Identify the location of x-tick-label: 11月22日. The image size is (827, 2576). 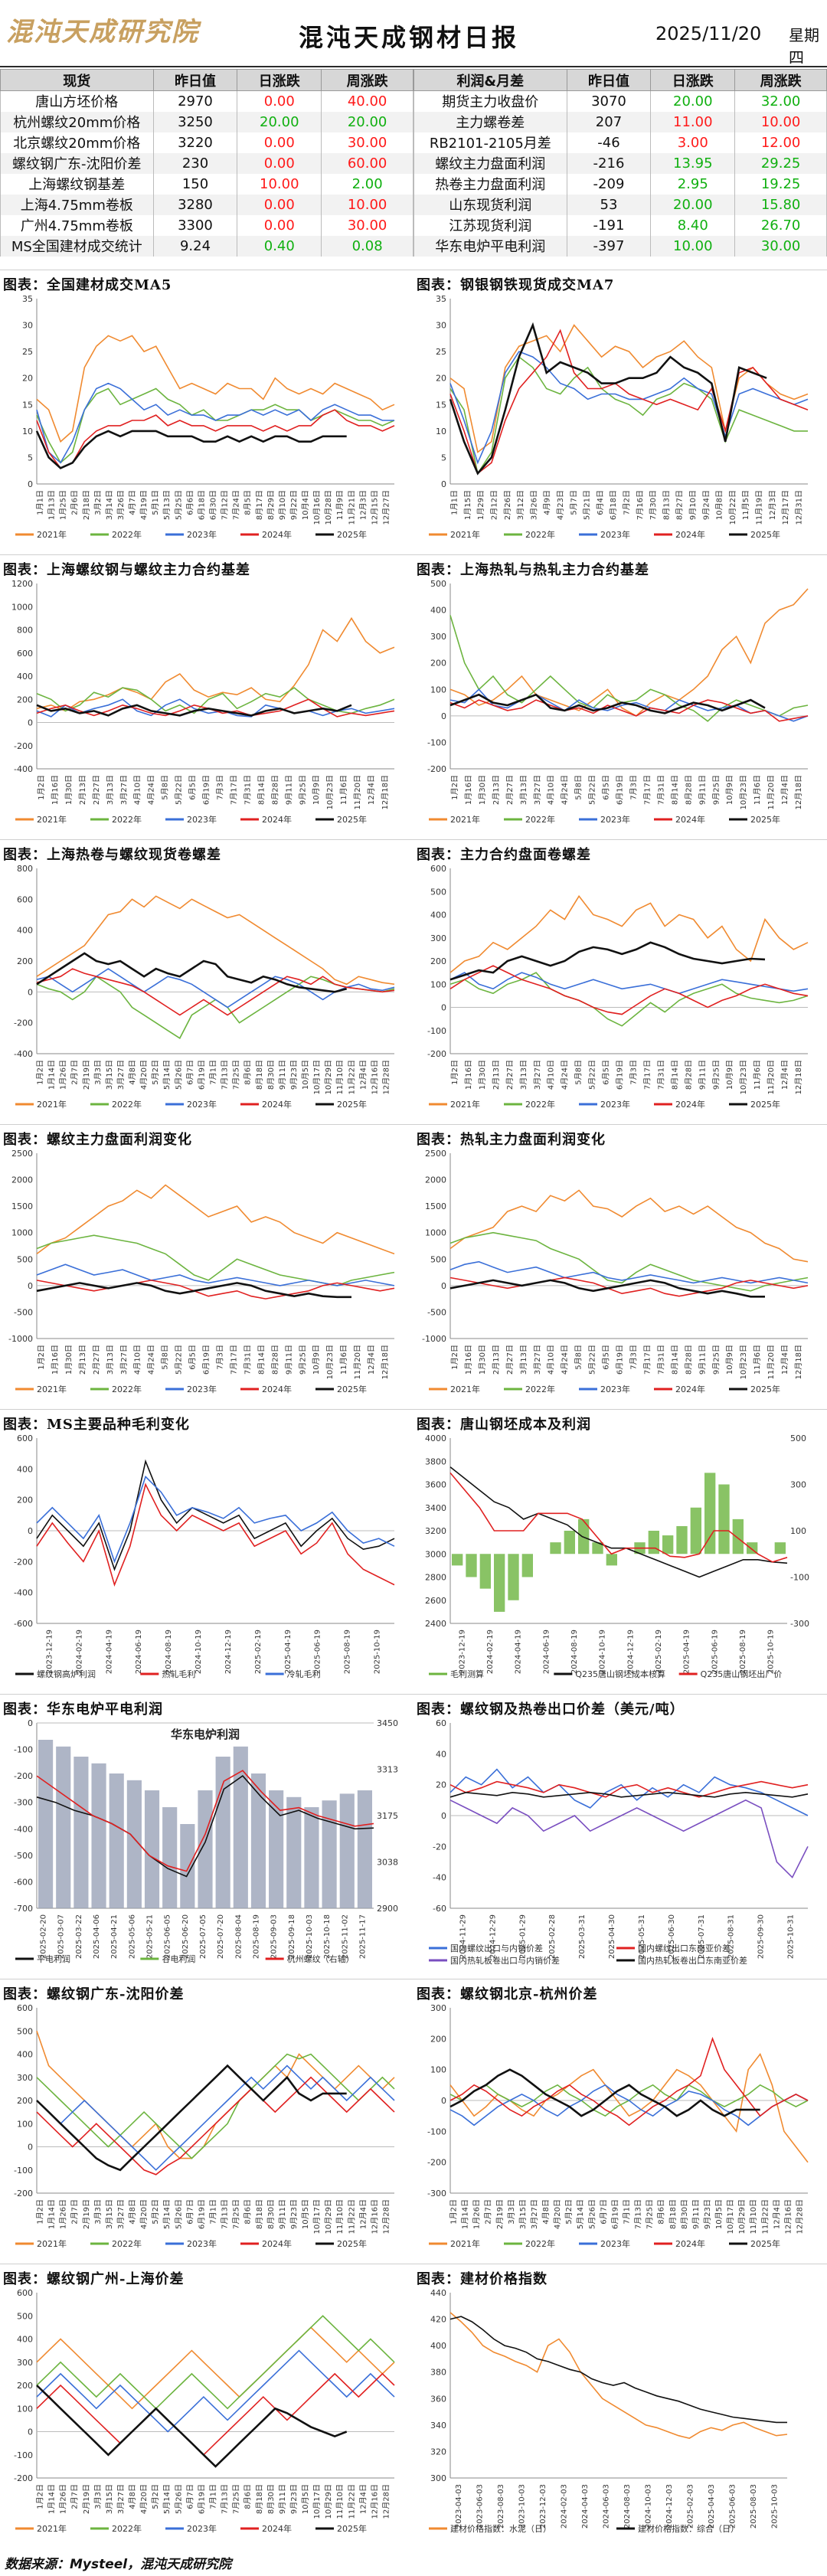
(765, 2216).